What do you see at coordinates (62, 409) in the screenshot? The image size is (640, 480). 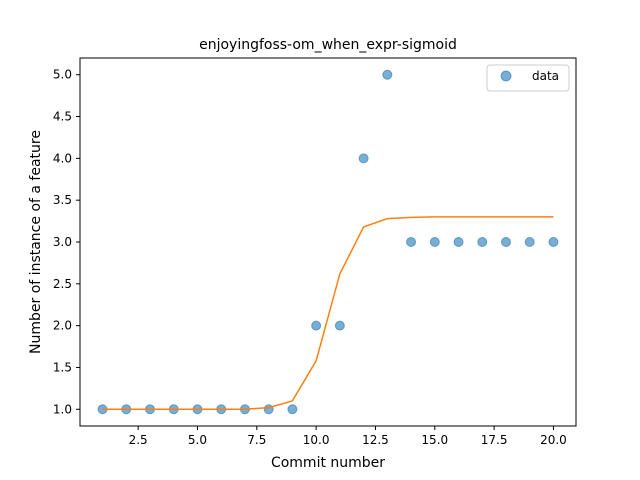 I see `y-tick-label: 1.0` at bounding box center [62, 409].